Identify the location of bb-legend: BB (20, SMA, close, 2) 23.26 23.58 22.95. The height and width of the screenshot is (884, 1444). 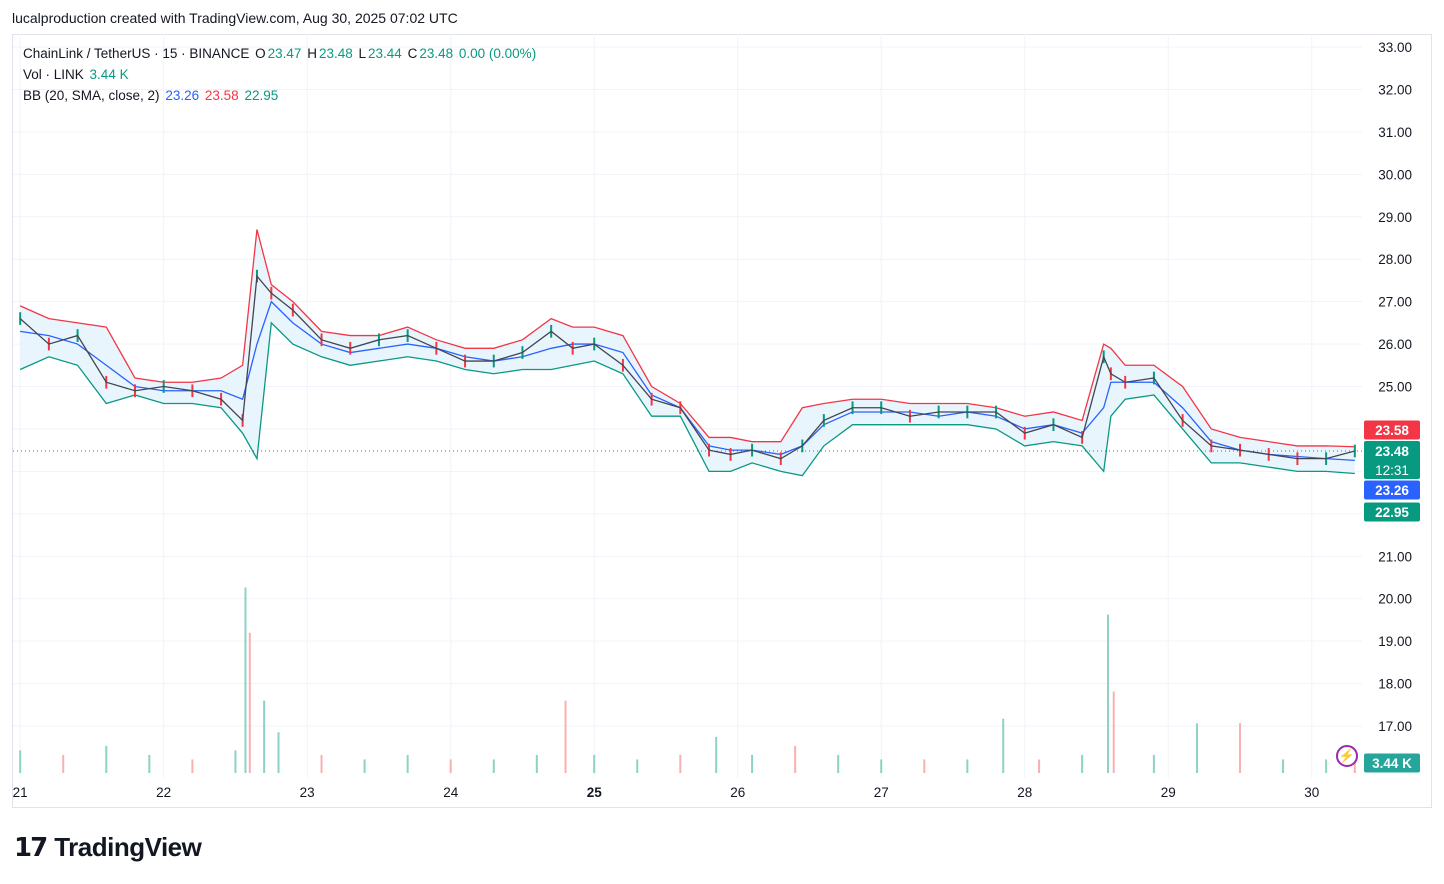
(151, 95).